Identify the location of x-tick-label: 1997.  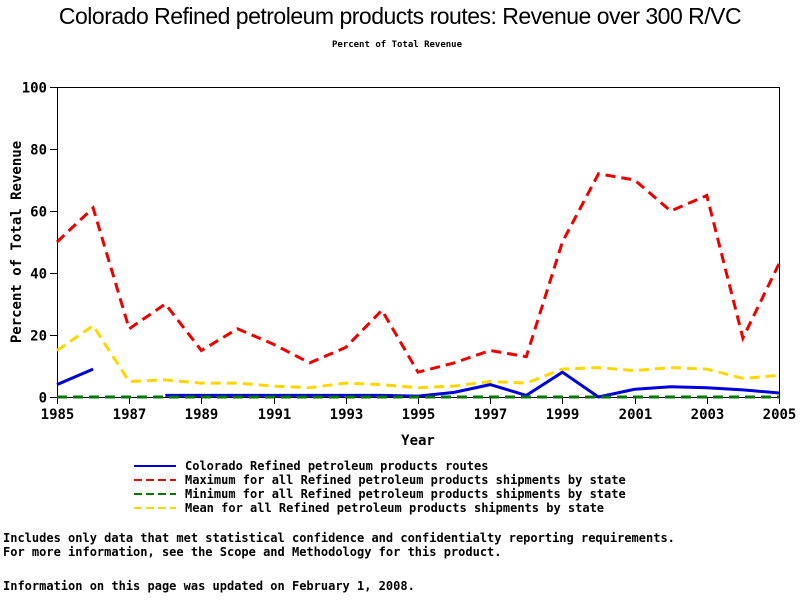
(491, 415).